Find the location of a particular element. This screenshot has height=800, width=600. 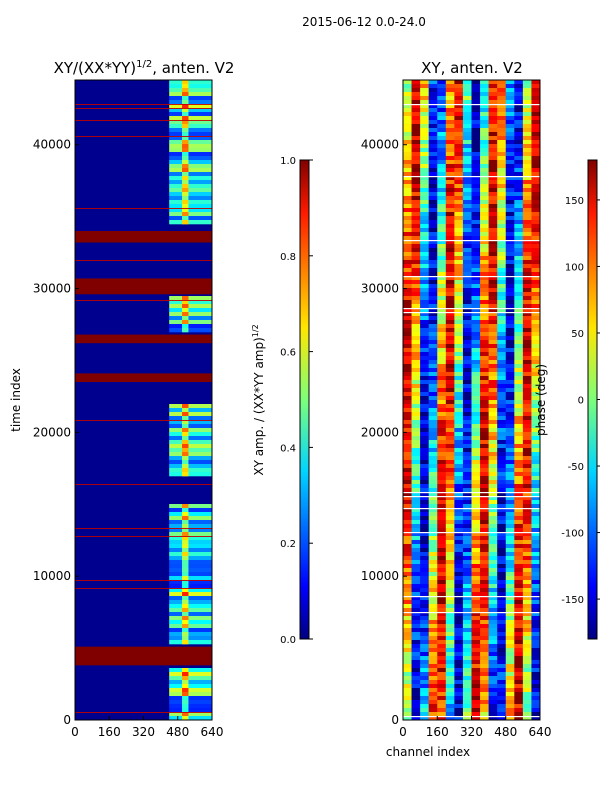

colorbar-label-superscript: 1/2 is located at coordinates (255, 330).